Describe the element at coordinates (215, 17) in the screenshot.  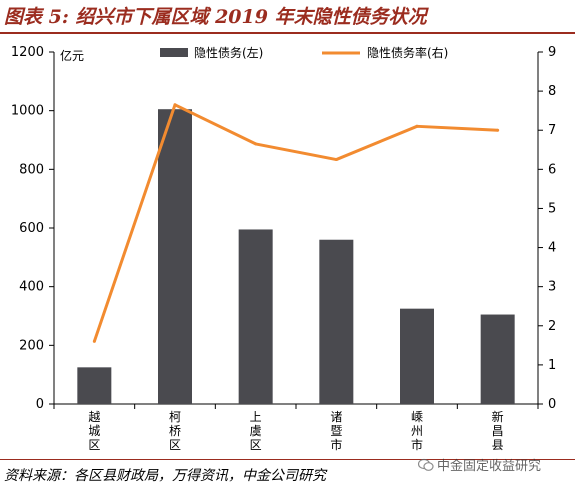
I see `figure-title: 图表 5: 绍兴市下属区域 2019 年末隐性债务状况` at that location.